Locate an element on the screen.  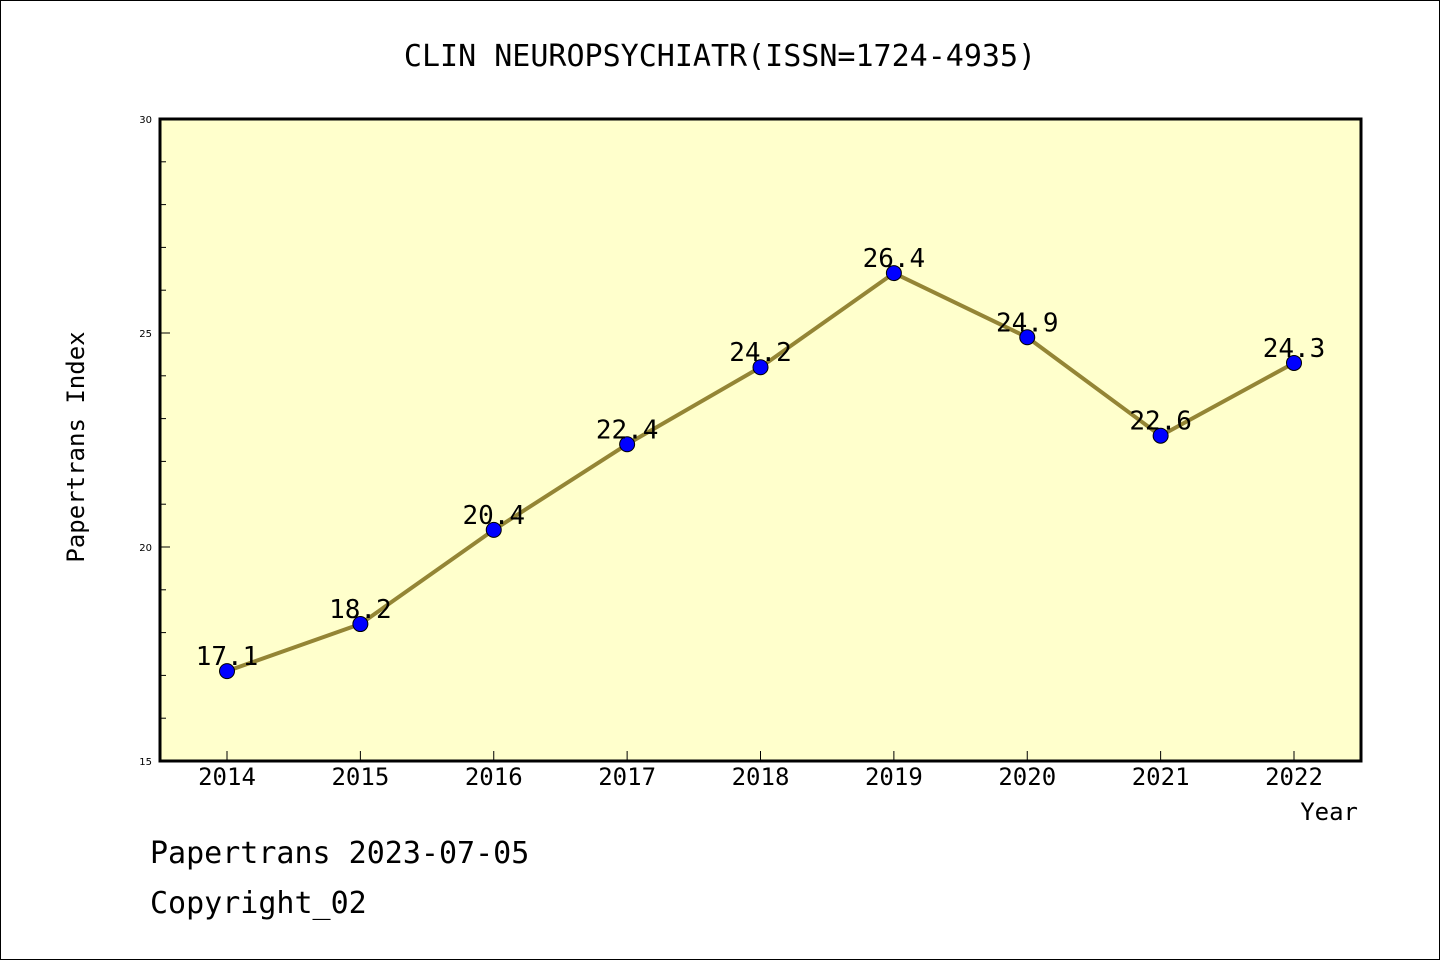
data-point-2016 is located at coordinates (493, 529).